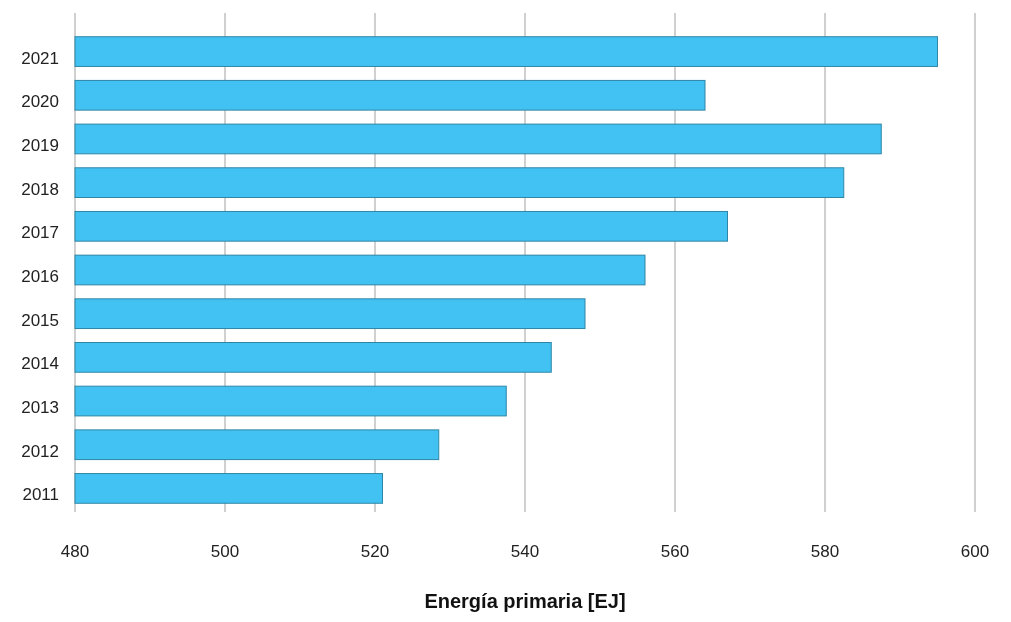 Image resolution: width=1011 pixels, height=622 pixels. I want to click on x-tick-label: 500, so click(225, 551).